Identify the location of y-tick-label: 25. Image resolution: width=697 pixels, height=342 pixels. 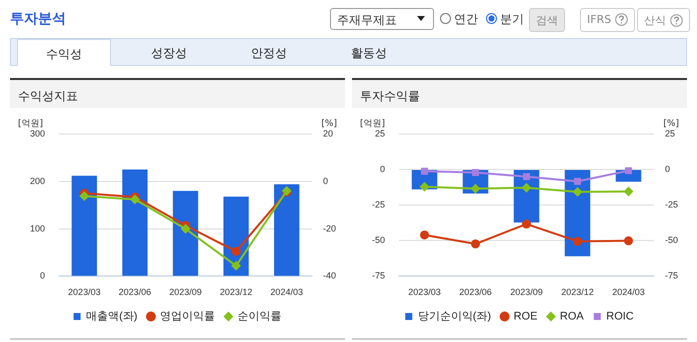
(380, 133).